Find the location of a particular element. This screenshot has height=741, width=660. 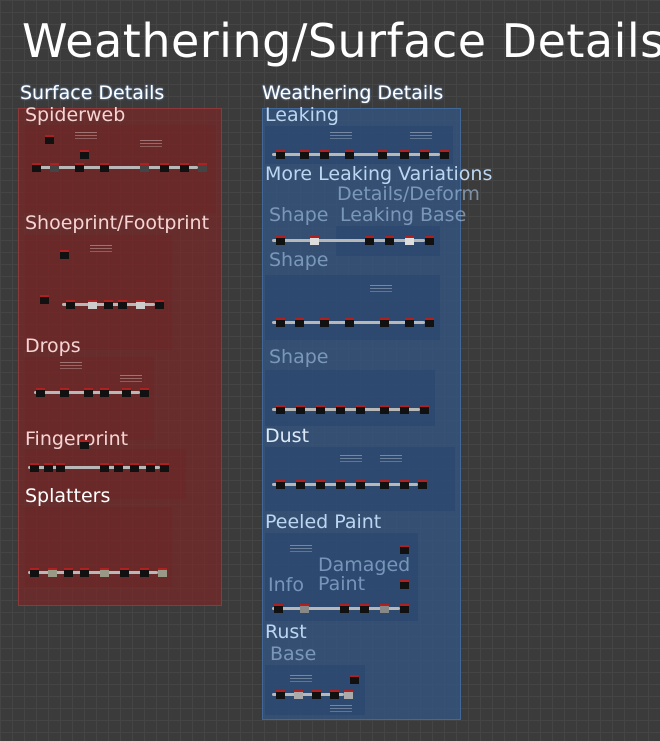

node-connection is located at coordinates (94, 467).